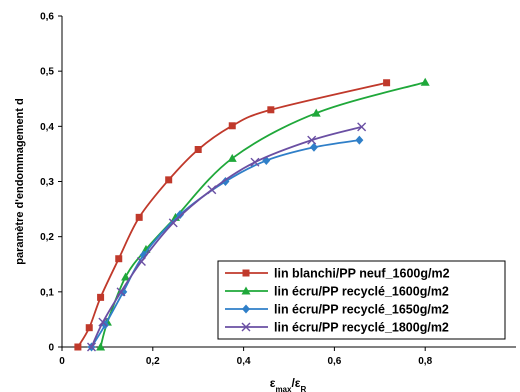 The width and height of the screenshot is (520, 392). What do you see at coordinates (273, 383) in the screenshot?
I see `x-axis-title-part: ε` at bounding box center [273, 383].